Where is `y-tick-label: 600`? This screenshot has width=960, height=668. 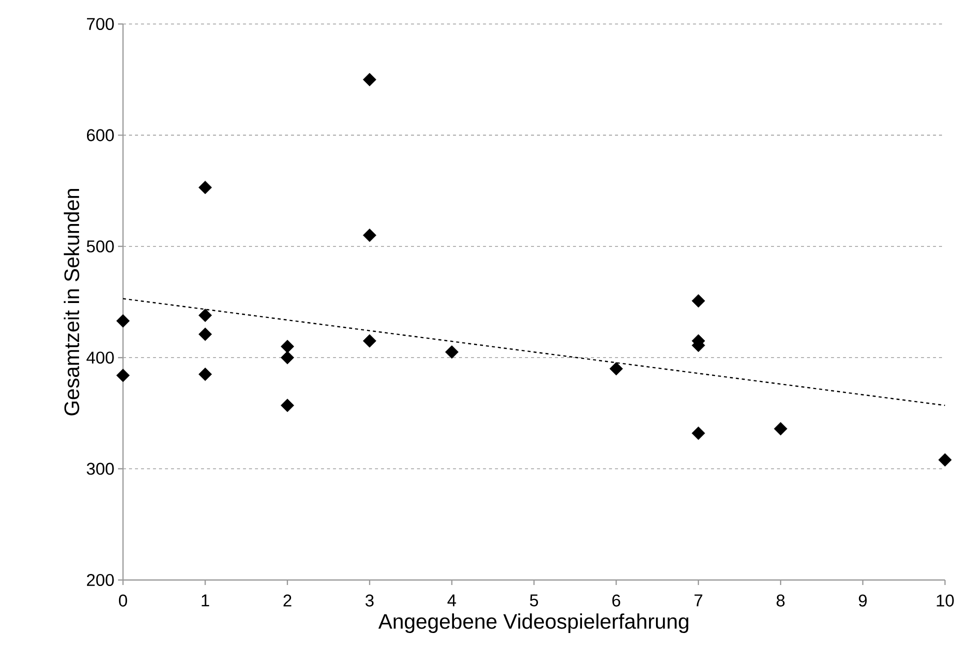 y-tick-label: 600 is located at coordinates (100, 135).